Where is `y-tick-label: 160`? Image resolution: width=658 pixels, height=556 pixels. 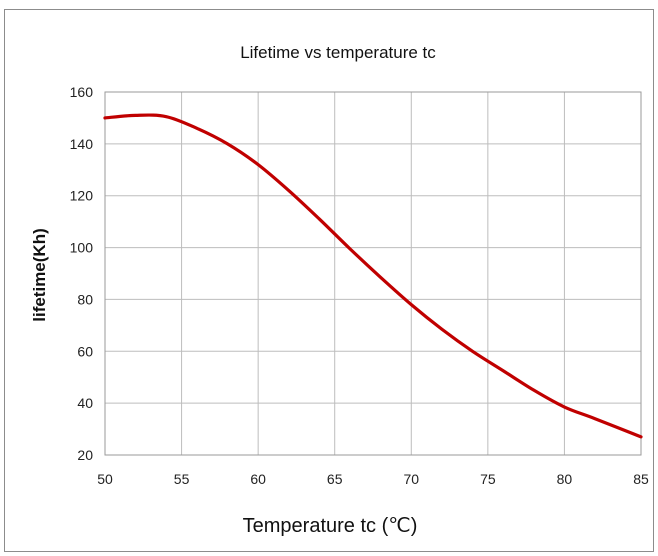 y-tick-label: 160 is located at coordinates (82, 92).